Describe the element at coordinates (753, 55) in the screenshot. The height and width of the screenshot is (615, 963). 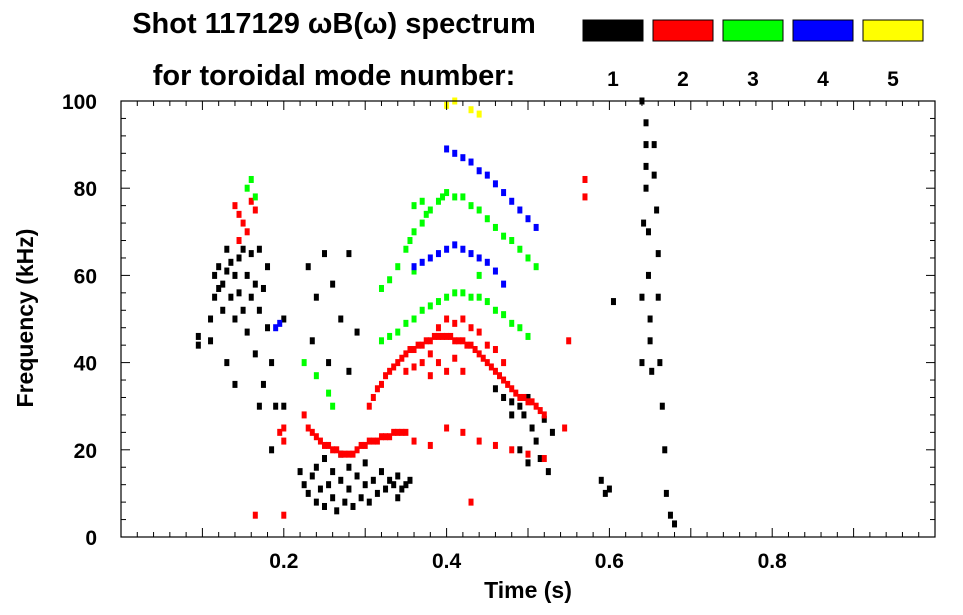
I see `legend: 1 2 3 4 5` at that location.